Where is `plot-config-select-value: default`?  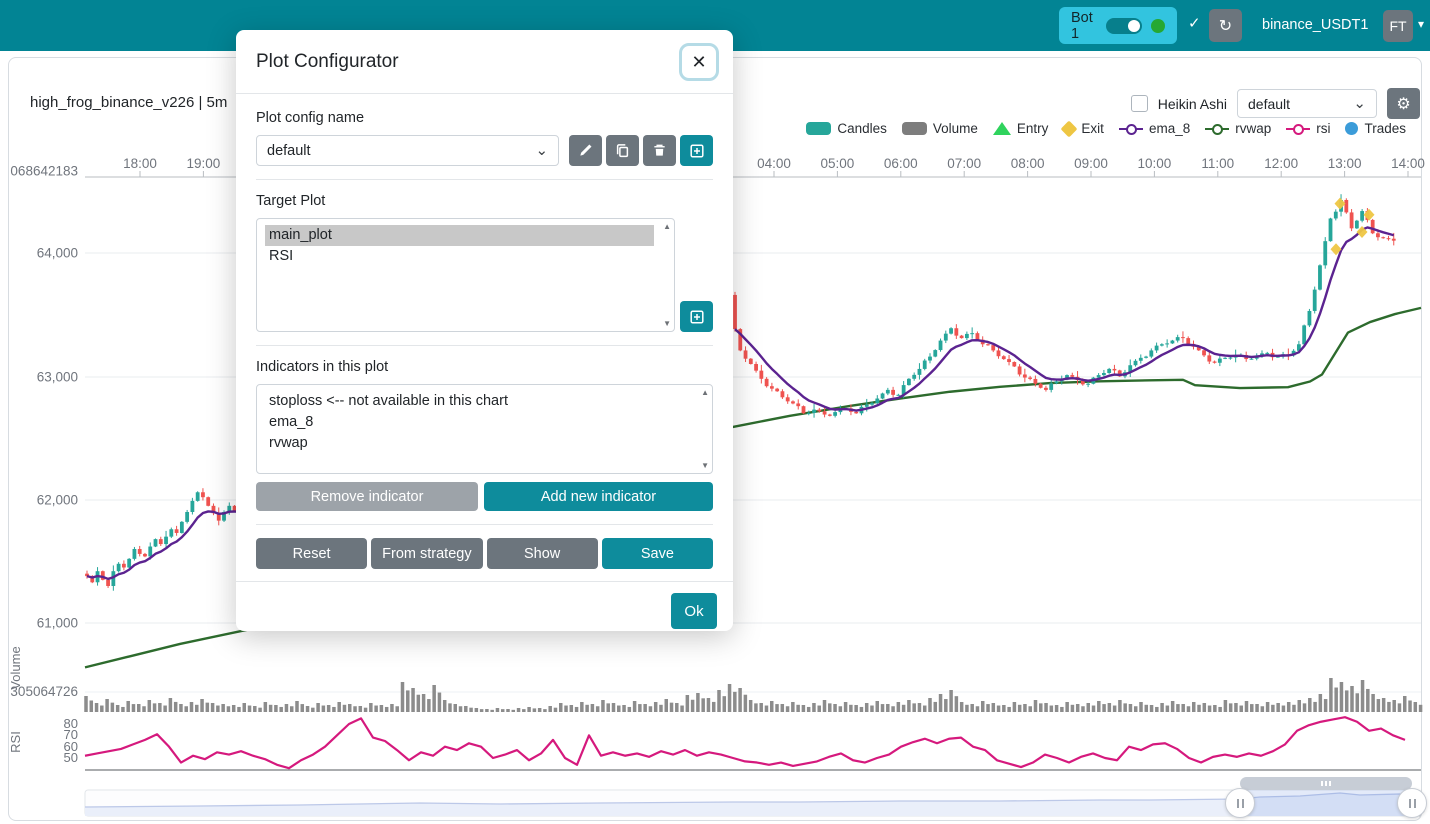
plot-config-select-value: default is located at coordinates (1269, 103).